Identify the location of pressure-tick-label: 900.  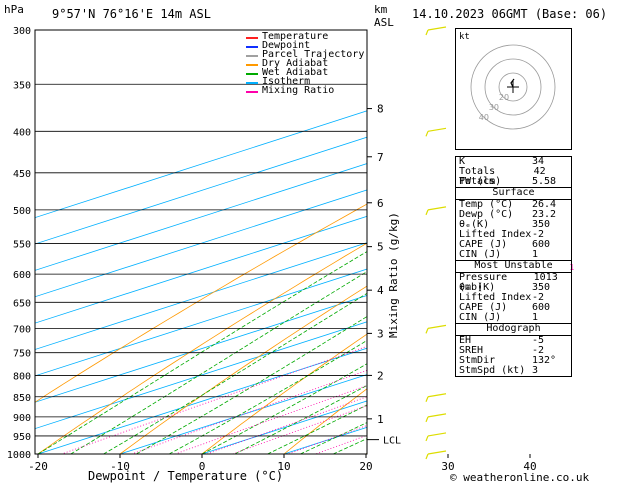
(22, 418).